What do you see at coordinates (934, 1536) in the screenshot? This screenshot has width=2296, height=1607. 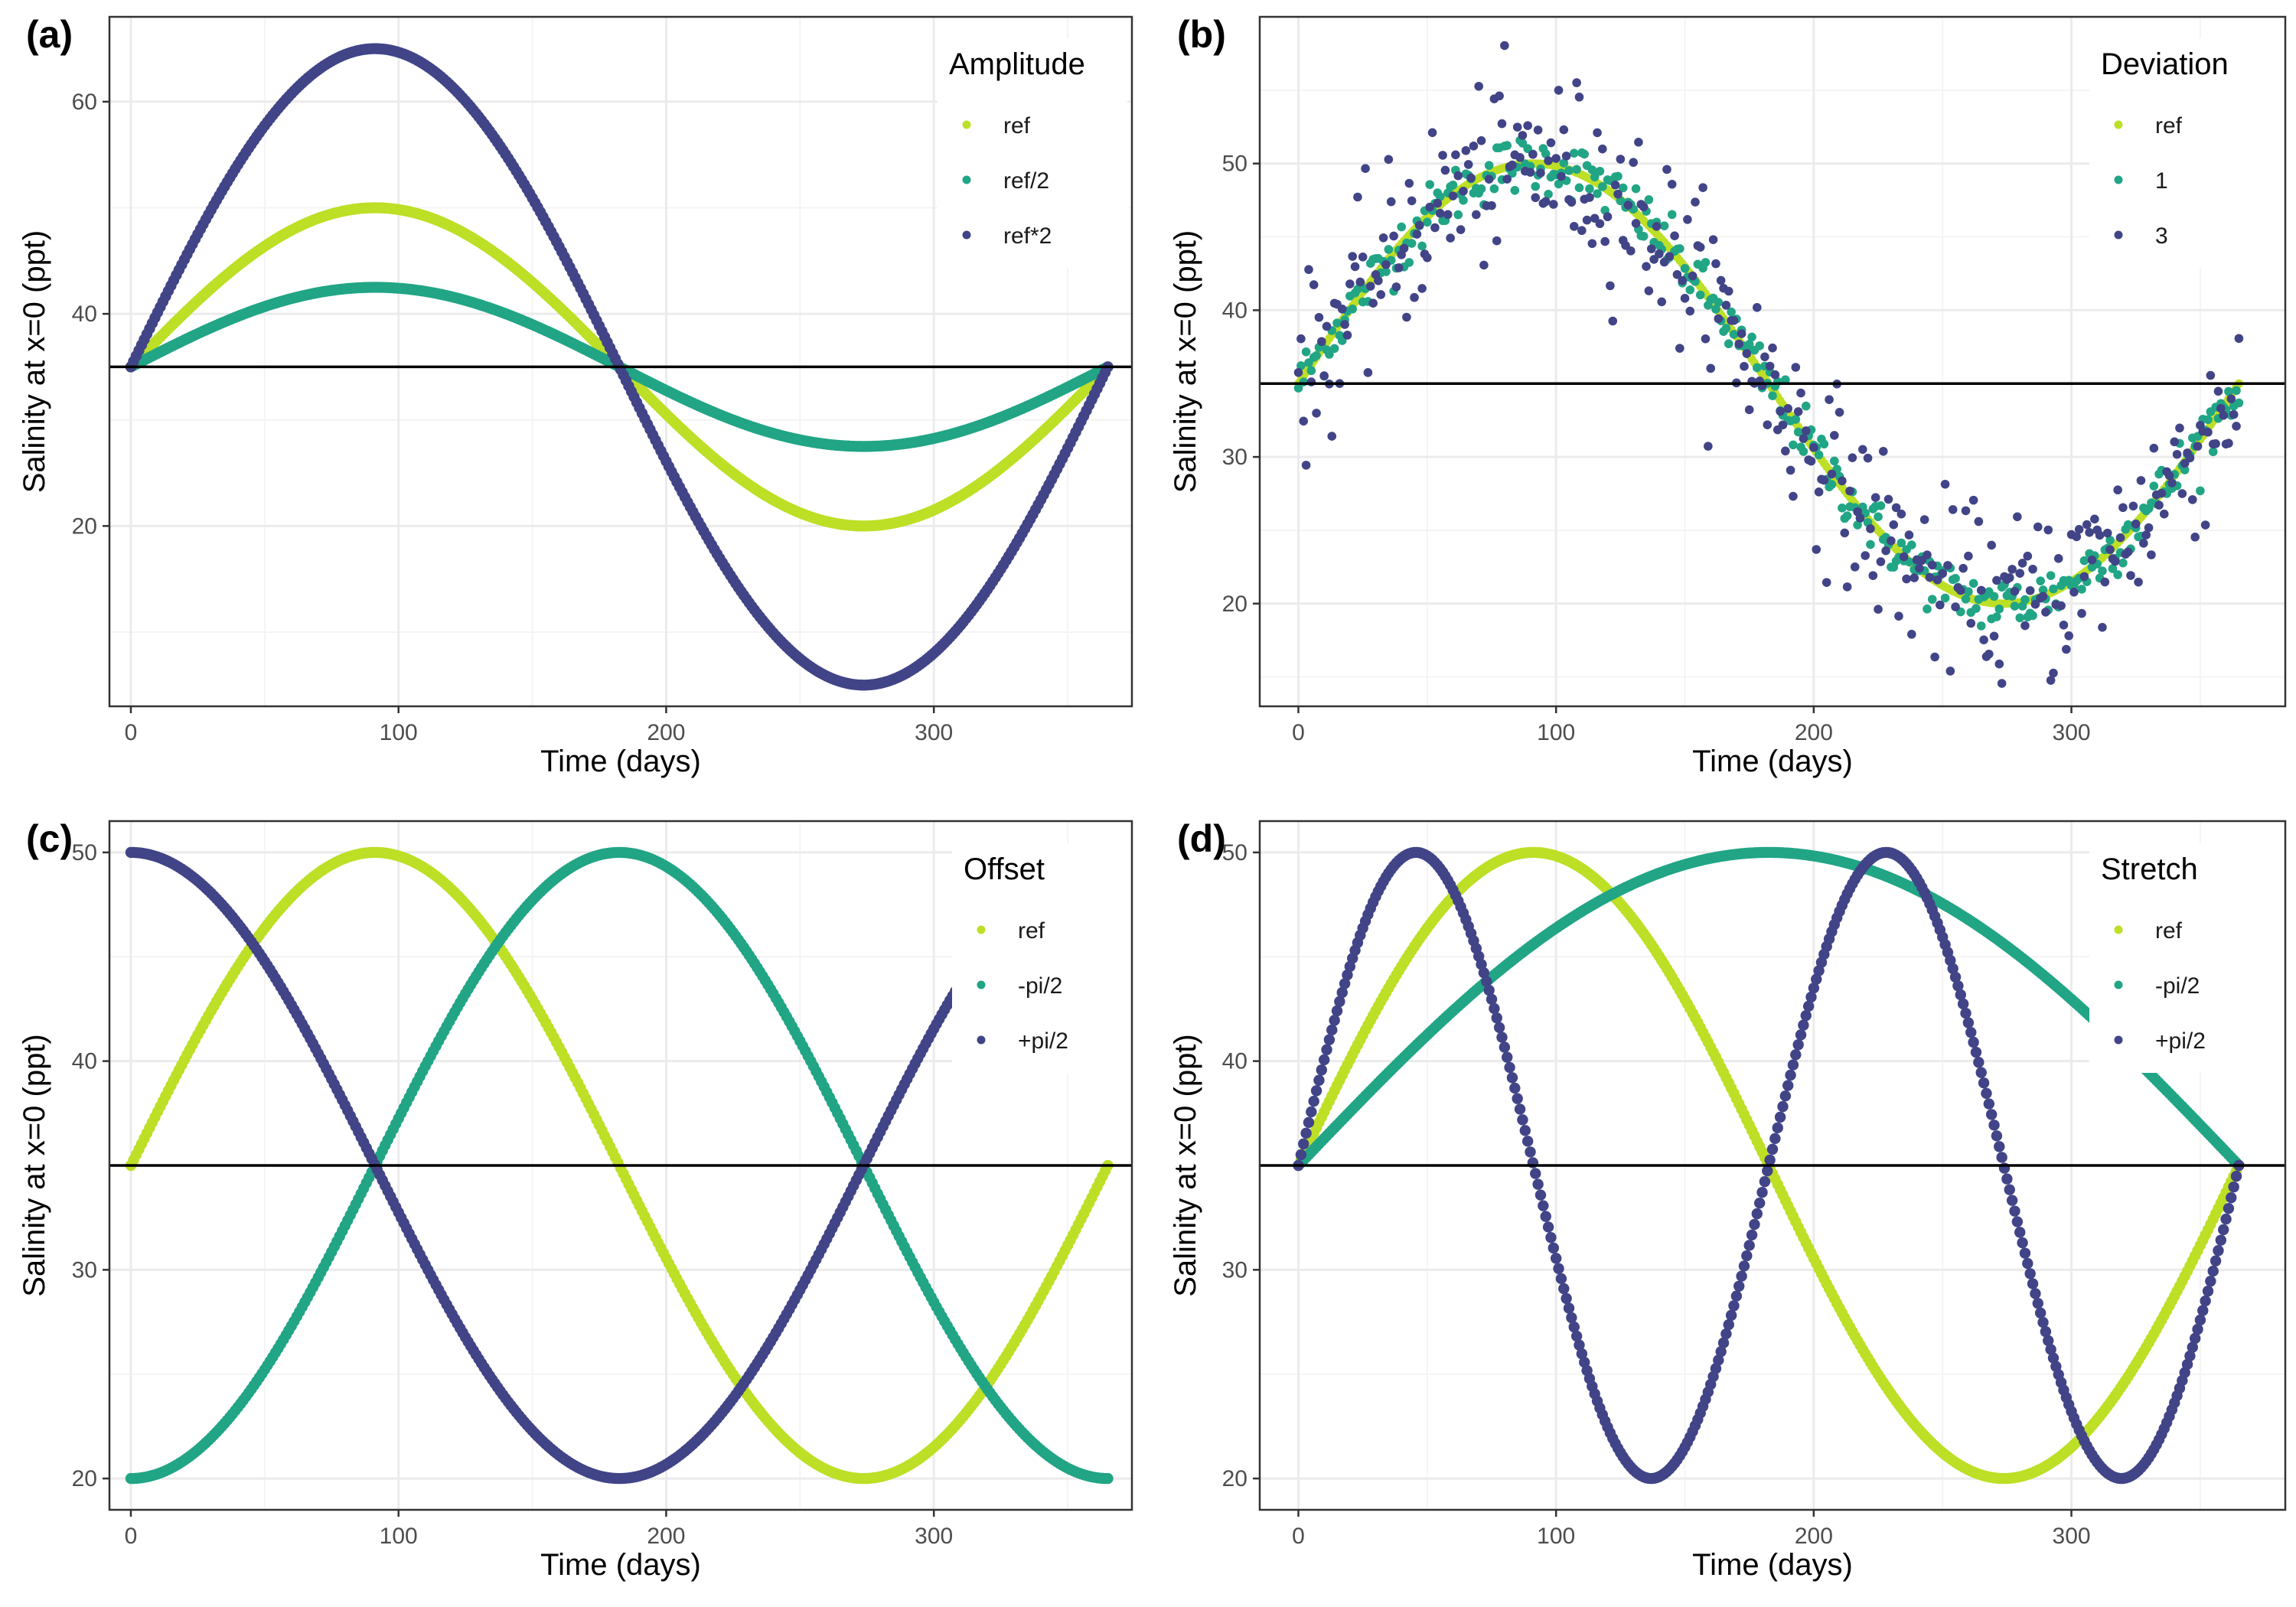 I see `x-tick-label: 300` at bounding box center [934, 1536].